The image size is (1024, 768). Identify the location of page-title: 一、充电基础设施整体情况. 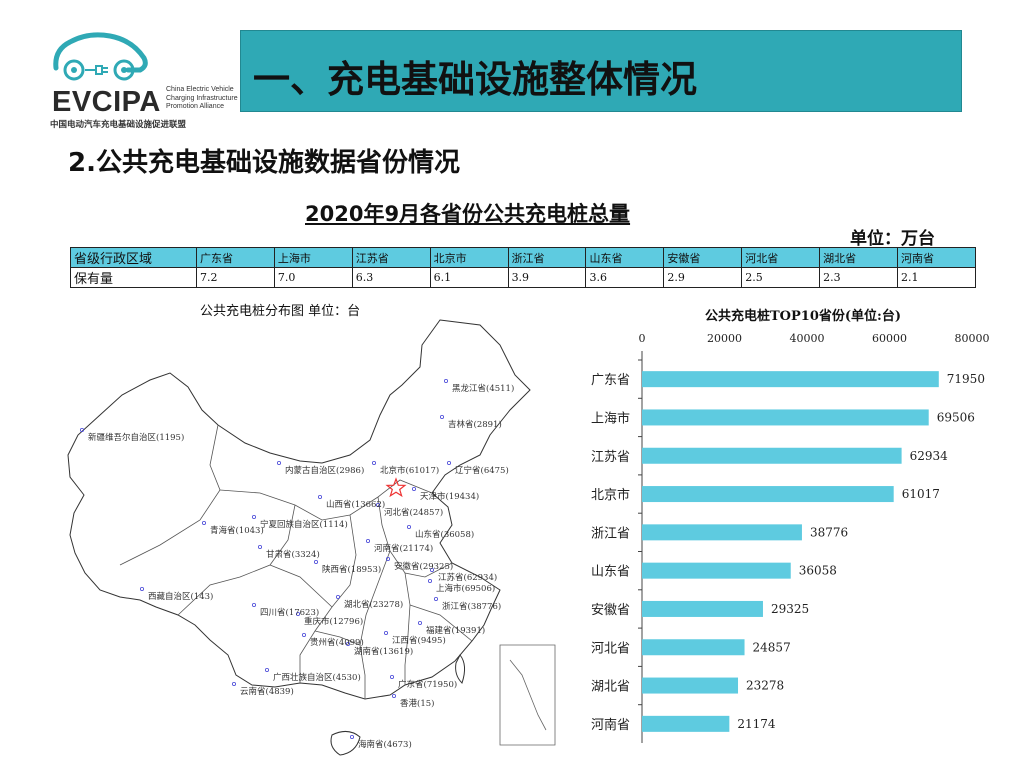
(475, 79).